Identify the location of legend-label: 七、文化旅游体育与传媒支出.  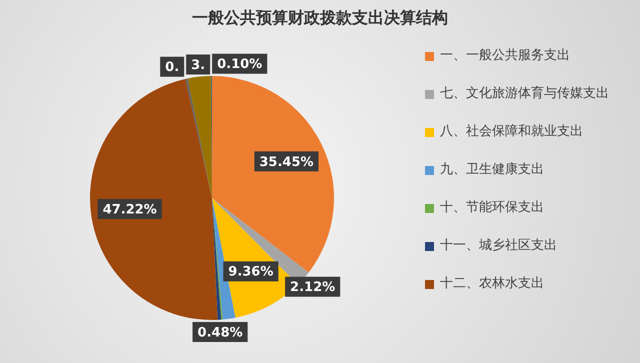
(524, 94).